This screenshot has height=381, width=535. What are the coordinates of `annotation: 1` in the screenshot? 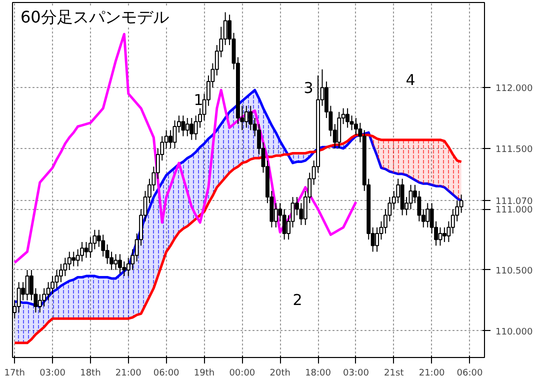 It's located at (199, 100).